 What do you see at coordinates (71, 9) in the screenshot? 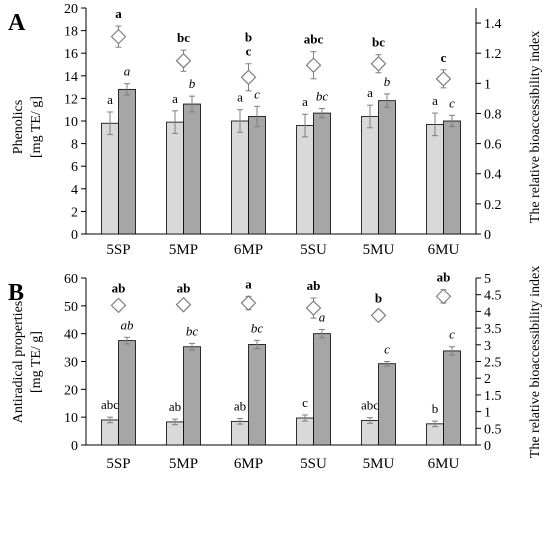
I see `panel-a-ytick-label: 20` at bounding box center [71, 9].